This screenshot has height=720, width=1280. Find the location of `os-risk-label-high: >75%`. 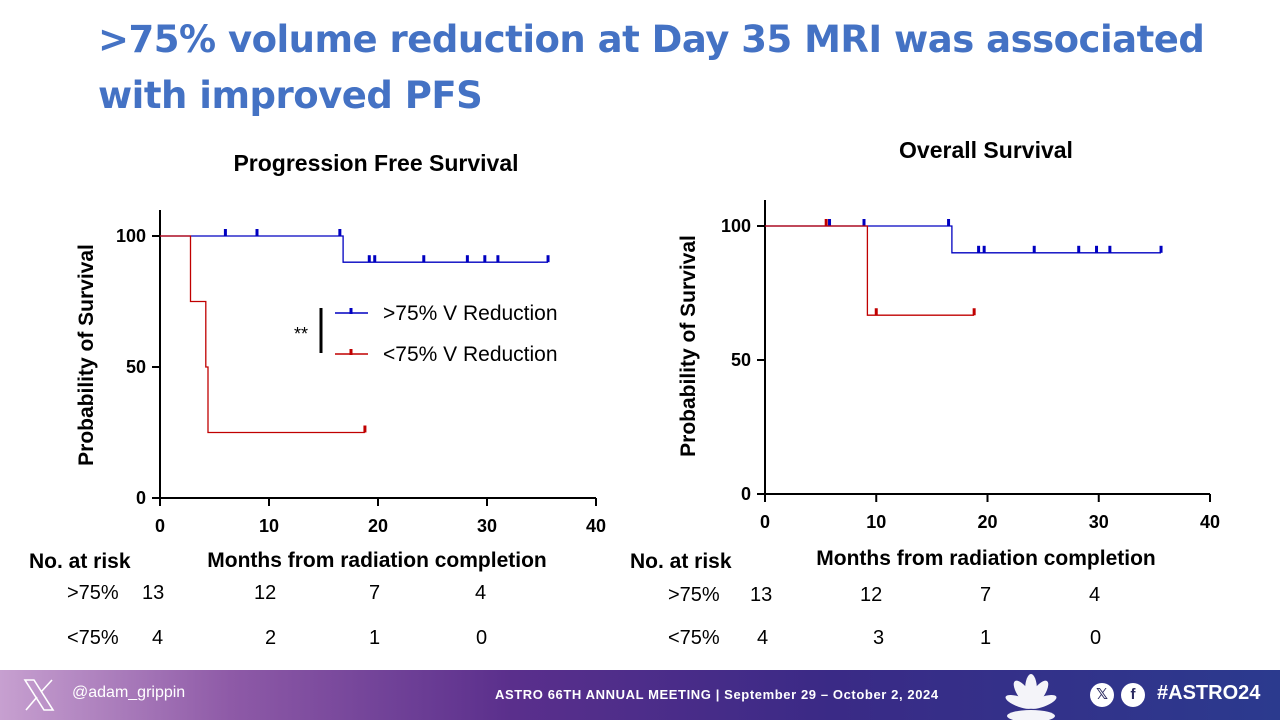

os-risk-label-high: >75% is located at coordinates (694, 595).